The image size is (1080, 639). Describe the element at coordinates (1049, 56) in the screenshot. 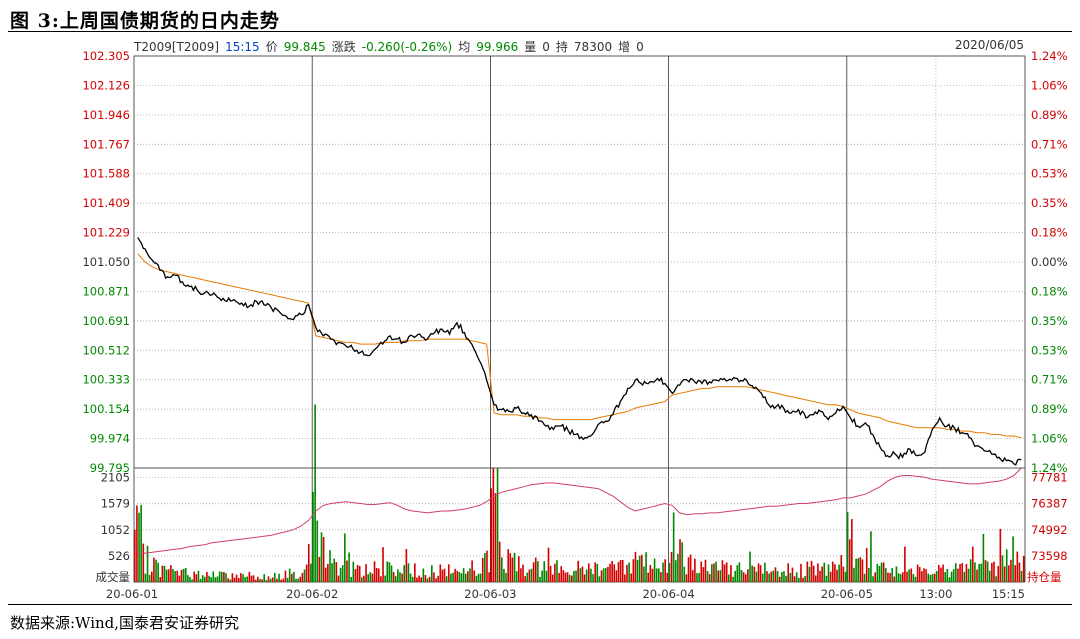

I see `y-right-tick-label: 1.24%` at that location.